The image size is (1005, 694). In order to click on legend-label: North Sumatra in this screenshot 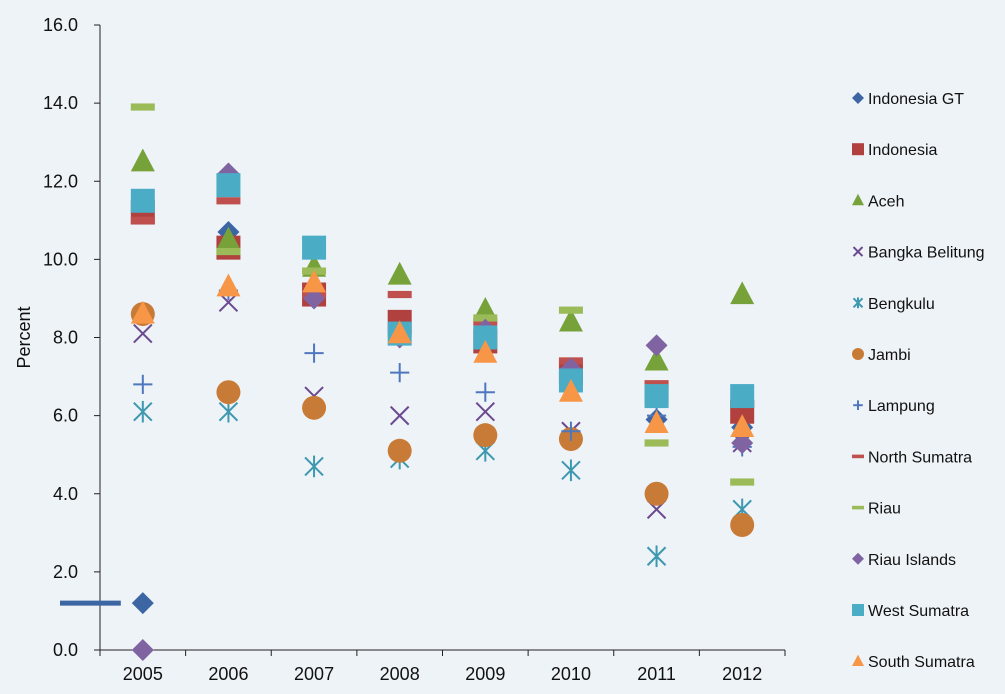, I will do `click(920, 457)`.